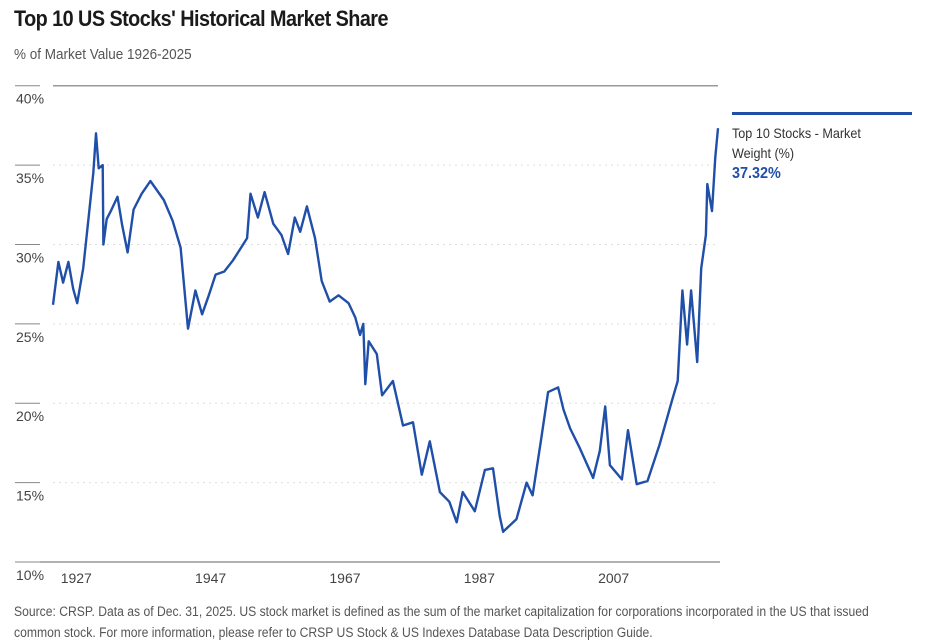 Image resolution: width=936 pixels, height=643 pixels. Describe the element at coordinates (103, 54) in the screenshot. I see `chart-subtitle: % of Market Value 1926-2025` at that location.